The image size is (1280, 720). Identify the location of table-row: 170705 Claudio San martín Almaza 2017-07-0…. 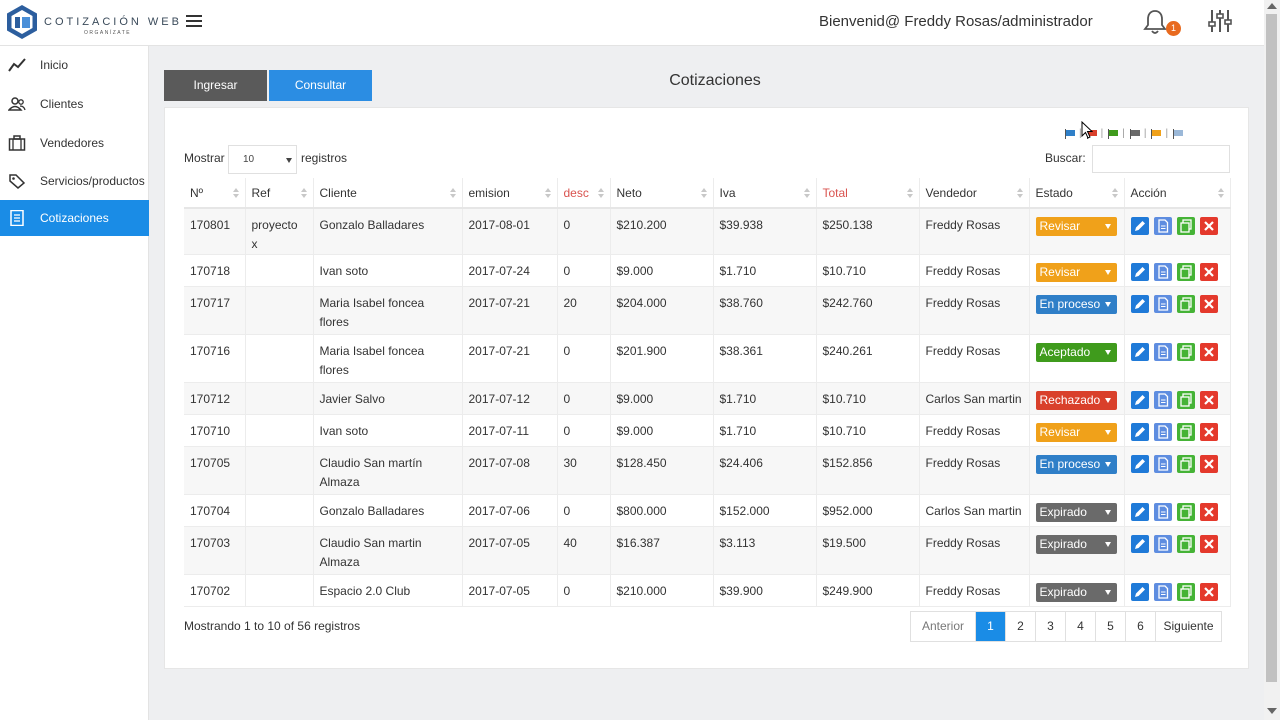
(707, 470).